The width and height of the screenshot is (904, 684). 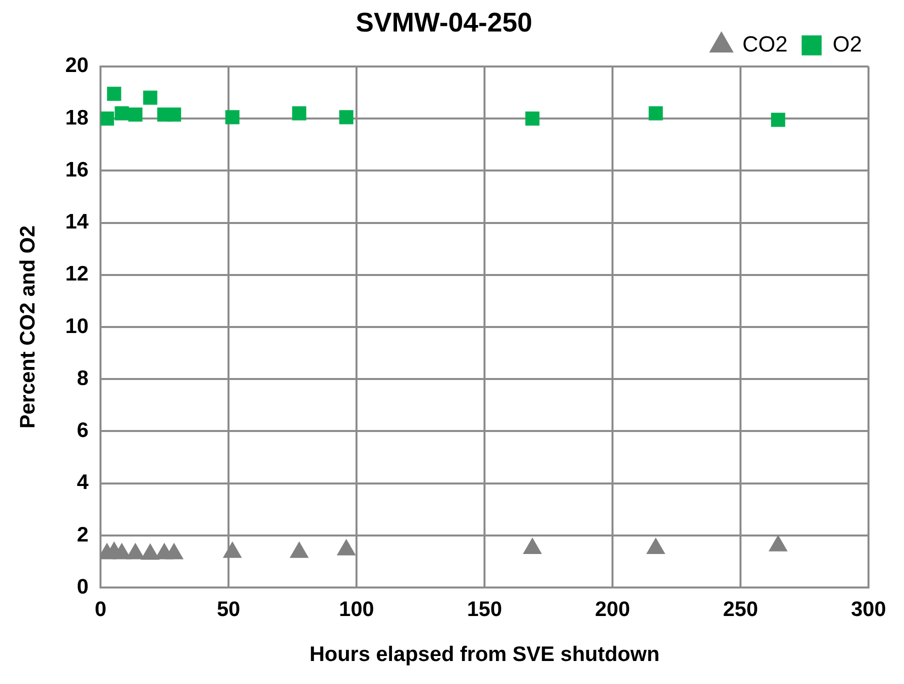 What do you see at coordinates (868, 609) in the screenshot?
I see `x-tick-label: 300` at bounding box center [868, 609].